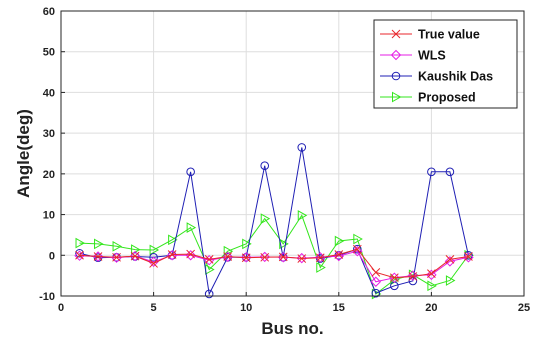 This screenshot has height=342, width=534. Describe the element at coordinates (431, 308) in the screenshot. I see `x-tick-label: 20` at that location.